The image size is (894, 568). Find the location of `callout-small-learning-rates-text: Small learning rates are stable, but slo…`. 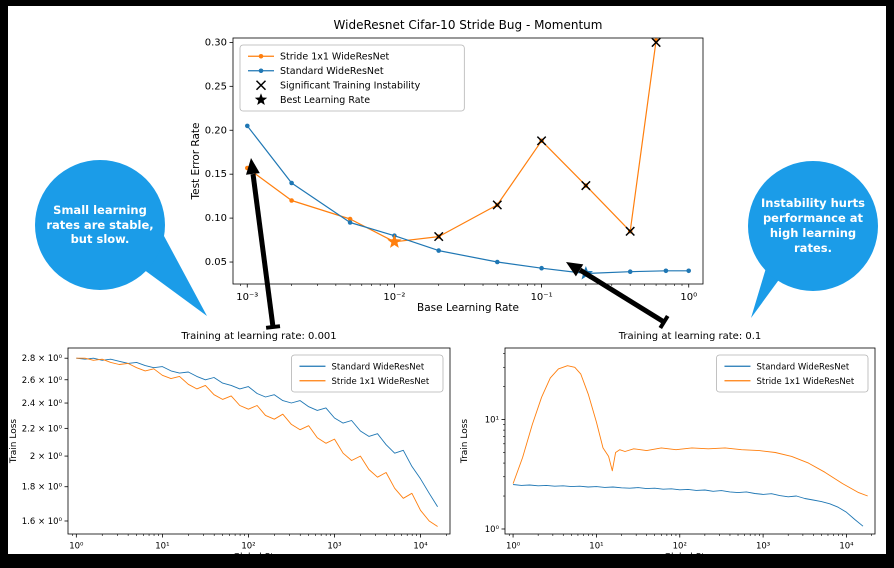

callout-small-learning-rates-text: Small learning rates are stable, but slo… is located at coordinates (100, 224).